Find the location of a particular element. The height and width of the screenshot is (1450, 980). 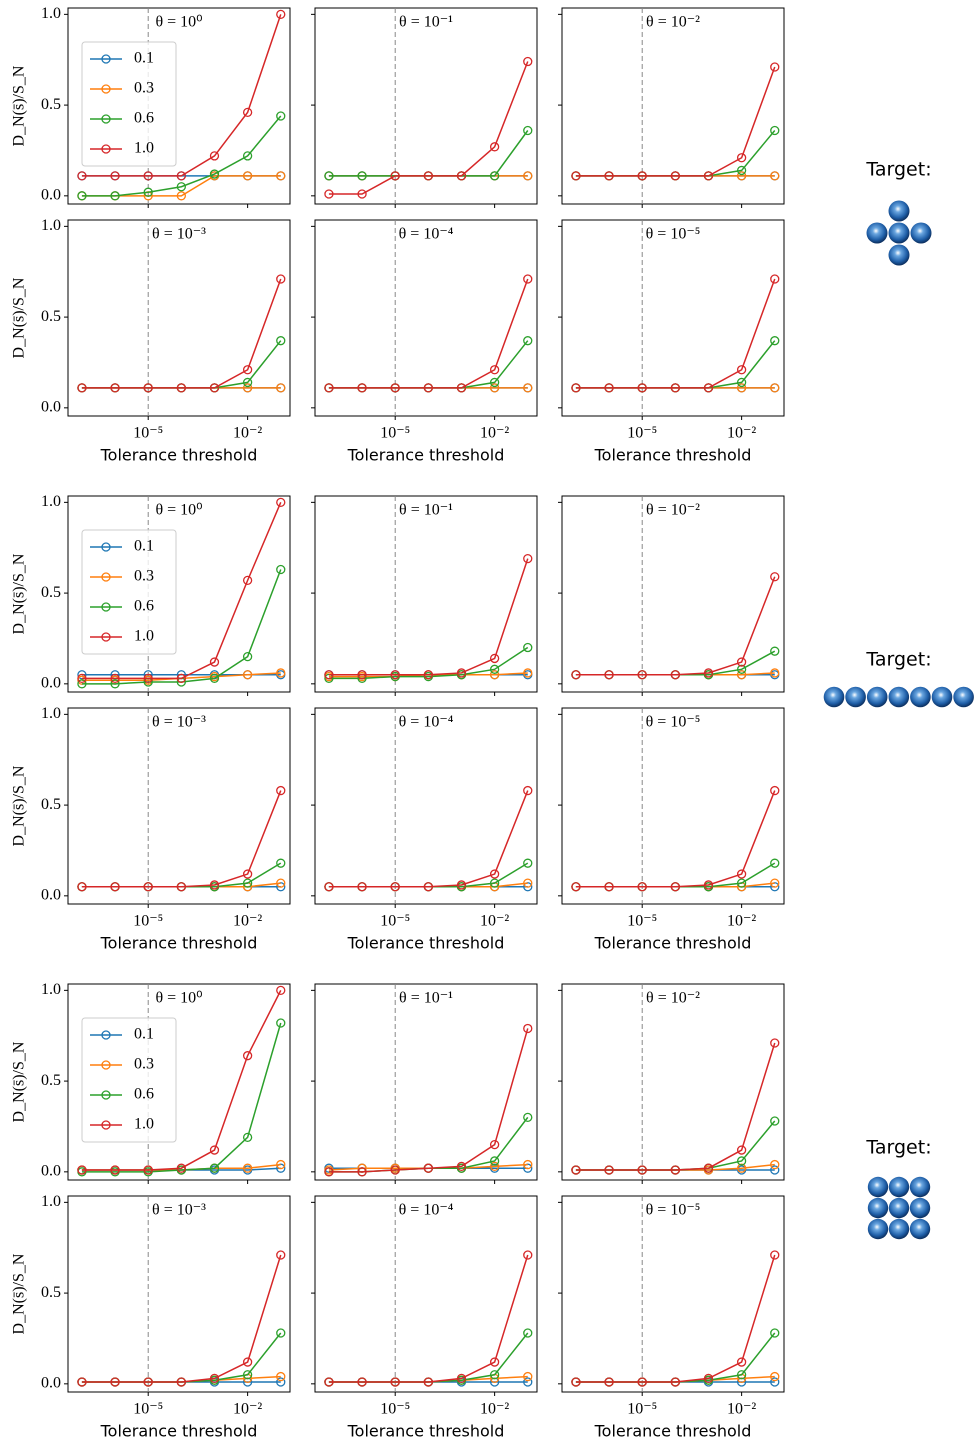

legend-label: 0.1 is located at coordinates (144, 546).